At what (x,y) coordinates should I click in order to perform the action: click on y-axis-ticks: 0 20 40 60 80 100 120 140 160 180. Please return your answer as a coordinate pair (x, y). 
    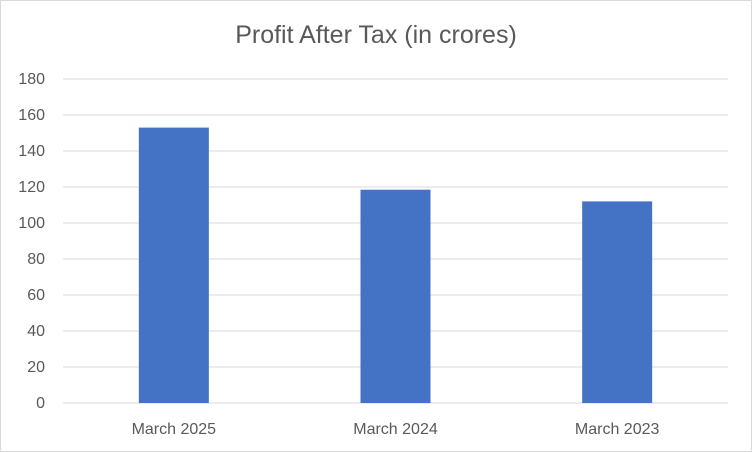
    Looking at the image, I should click on (31, 241).